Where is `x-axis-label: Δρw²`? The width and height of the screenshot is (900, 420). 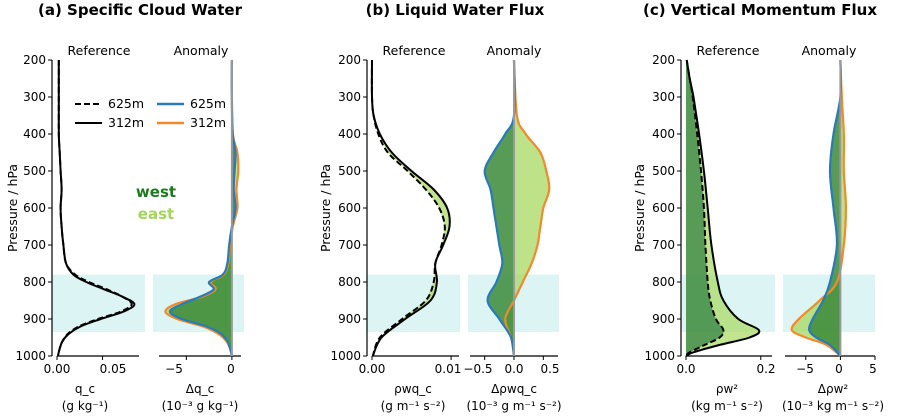 x-axis-label: Δρw² is located at coordinates (833, 389).